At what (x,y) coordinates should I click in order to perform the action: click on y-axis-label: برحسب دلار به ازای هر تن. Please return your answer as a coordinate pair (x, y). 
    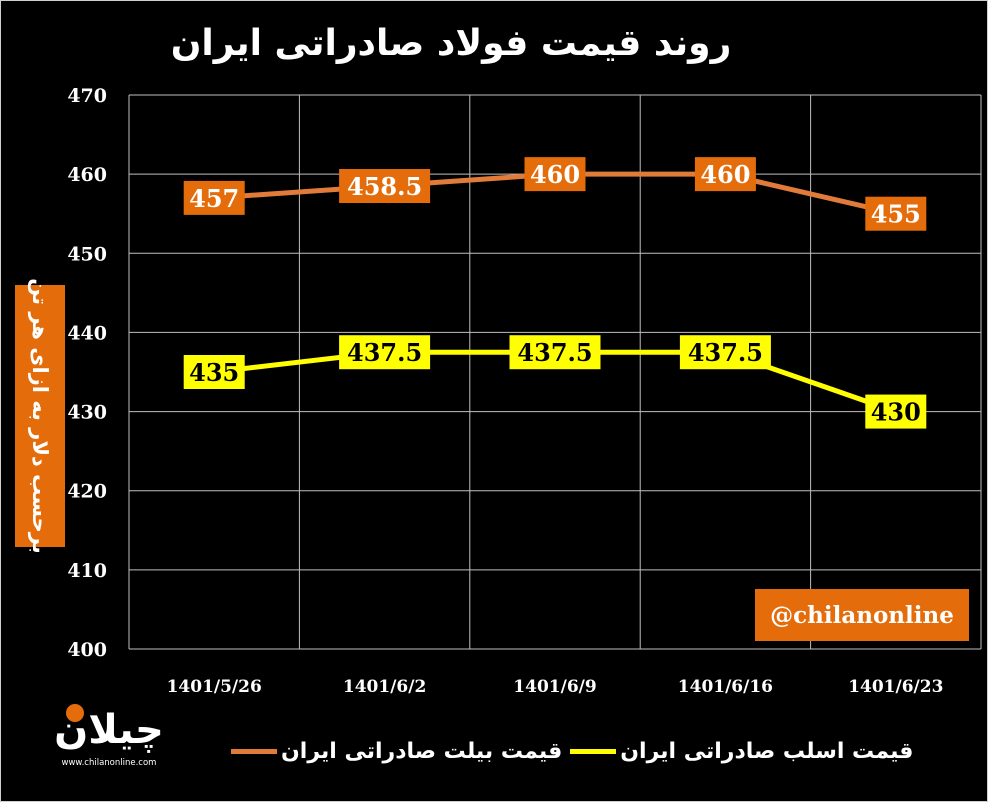
    Looking at the image, I should click on (40, 416).